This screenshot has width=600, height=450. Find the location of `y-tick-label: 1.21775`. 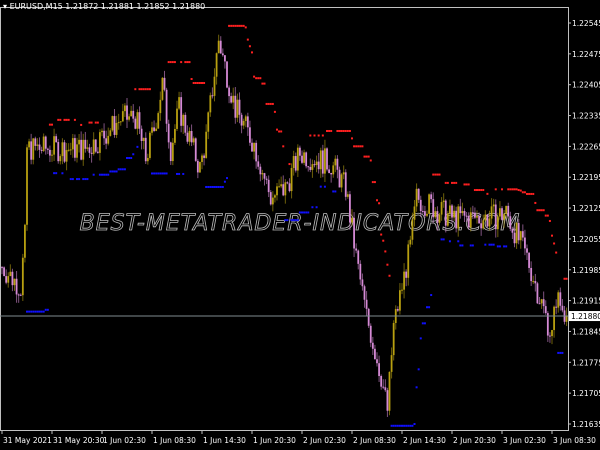

y-tick-label: 1.21775 is located at coordinates (586, 362).